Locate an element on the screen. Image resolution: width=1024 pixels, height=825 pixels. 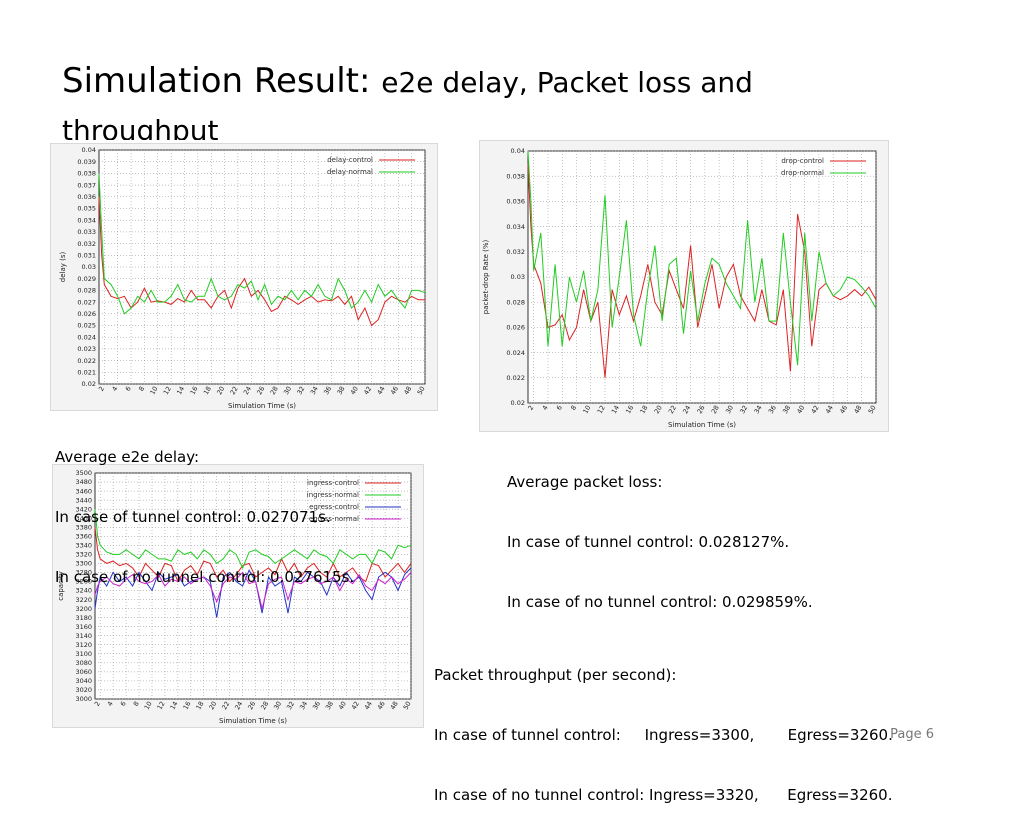
y-tick-label: 3420 is located at coordinates (83, 509).